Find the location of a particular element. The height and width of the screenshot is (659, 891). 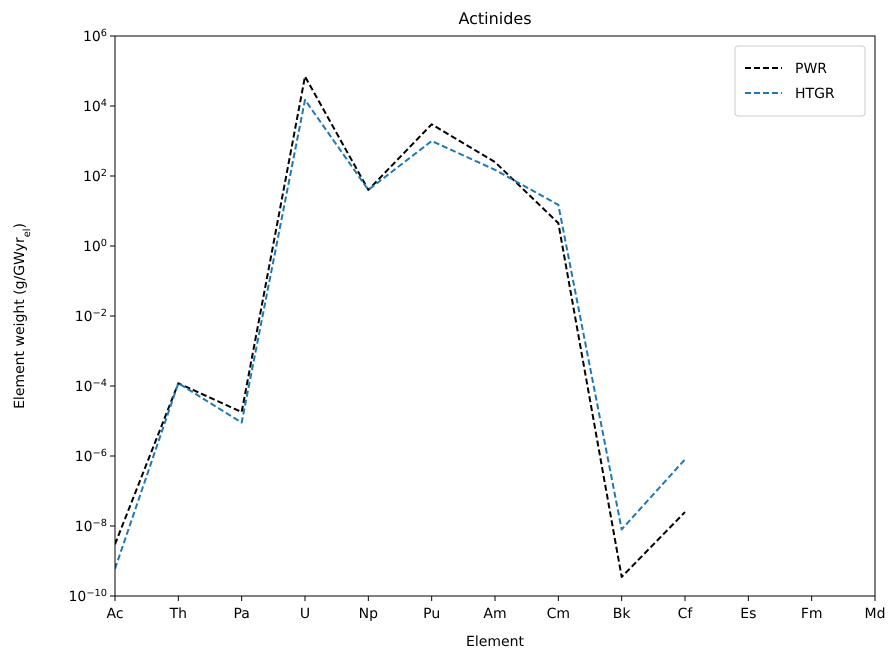

y-tick-label: 10$^{4}$ is located at coordinates (94, 106).